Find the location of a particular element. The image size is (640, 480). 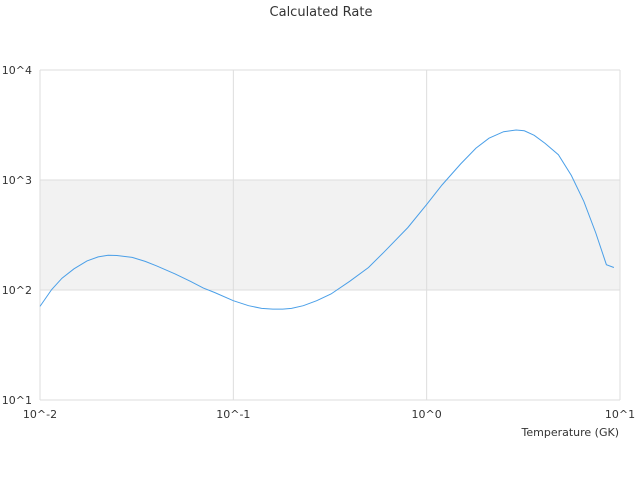

x-tick-label: 10^-2 is located at coordinates (40, 414).